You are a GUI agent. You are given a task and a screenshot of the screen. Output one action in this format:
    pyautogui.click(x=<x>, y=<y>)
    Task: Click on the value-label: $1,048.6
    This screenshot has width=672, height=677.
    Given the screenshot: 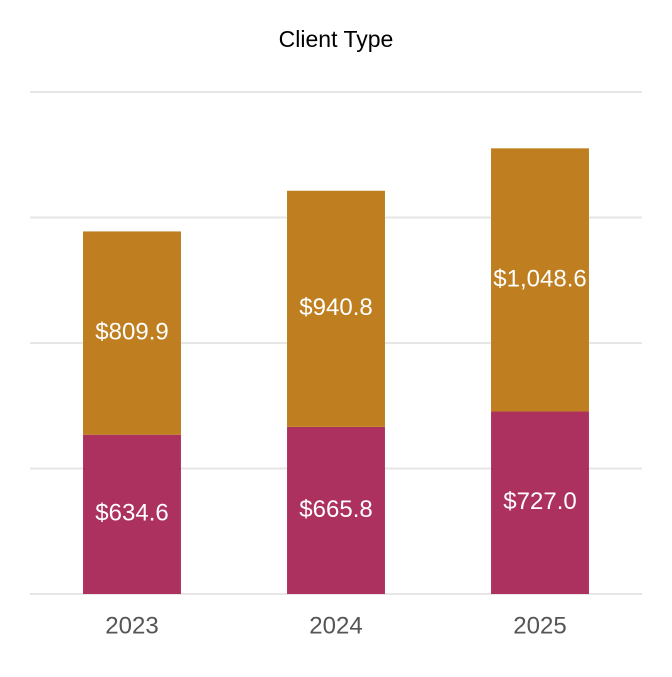 What is the action you would take?
    pyautogui.click(x=539, y=278)
    